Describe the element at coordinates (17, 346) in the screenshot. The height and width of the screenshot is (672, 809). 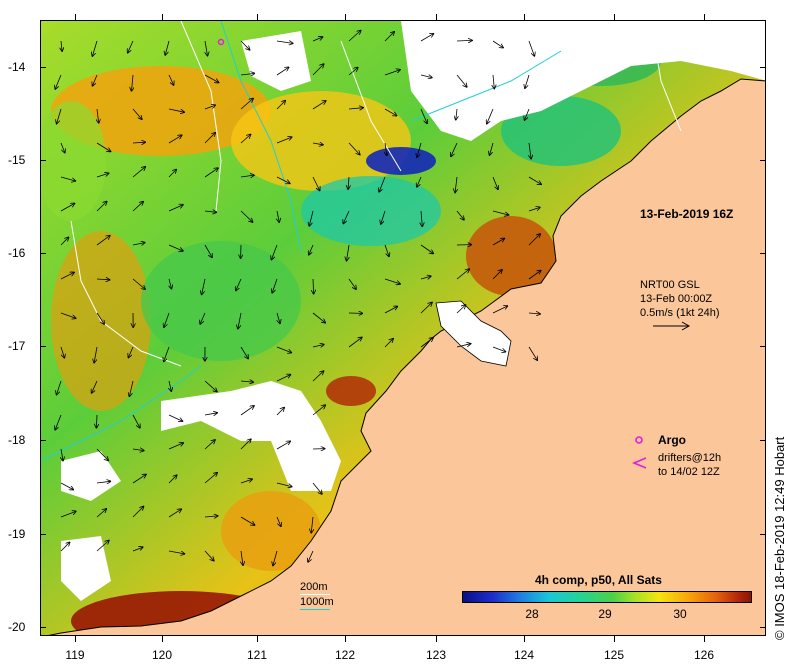
I see `lat-label: -17` at that location.